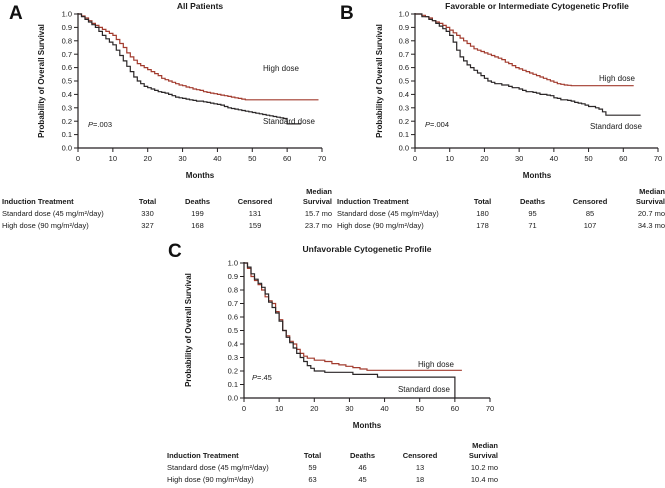 The height and width of the screenshot is (488, 665). What do you see at coordinates (404, 148) in the screenshot?
I see `y-tick-label: 0.0` at bounding box center [404, 148].